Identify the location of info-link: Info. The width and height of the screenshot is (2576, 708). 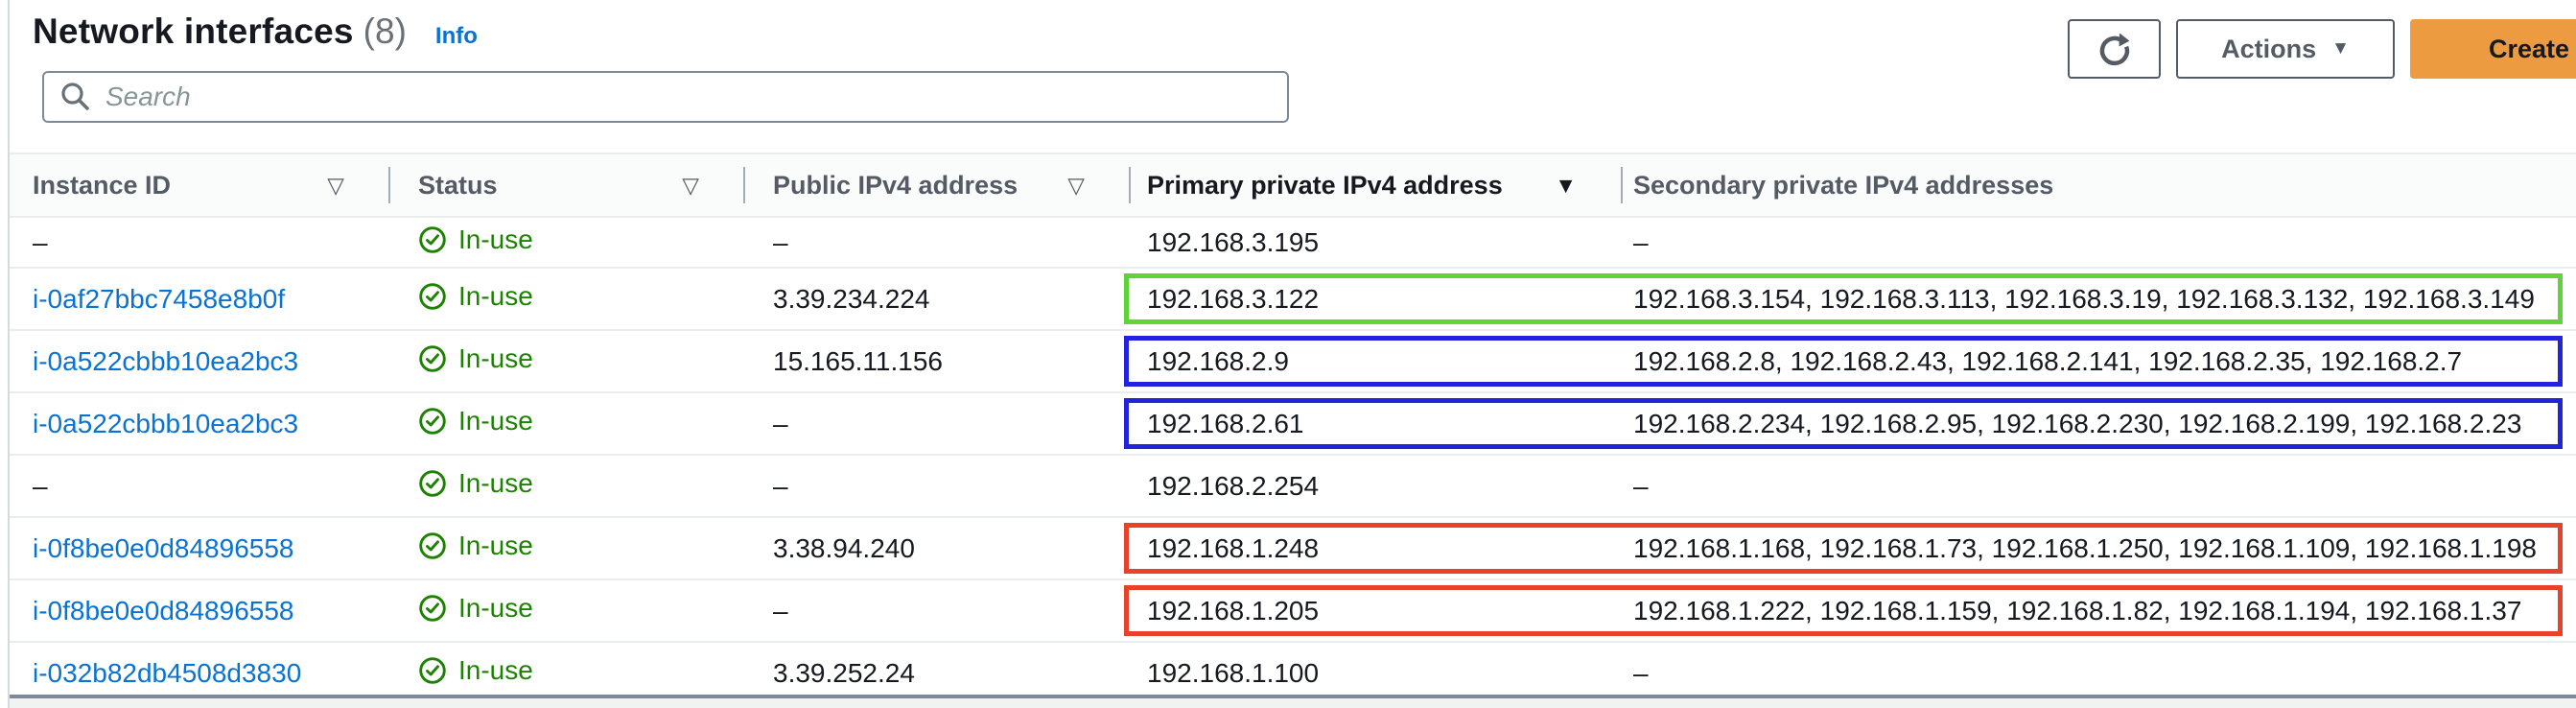
(456, 36).